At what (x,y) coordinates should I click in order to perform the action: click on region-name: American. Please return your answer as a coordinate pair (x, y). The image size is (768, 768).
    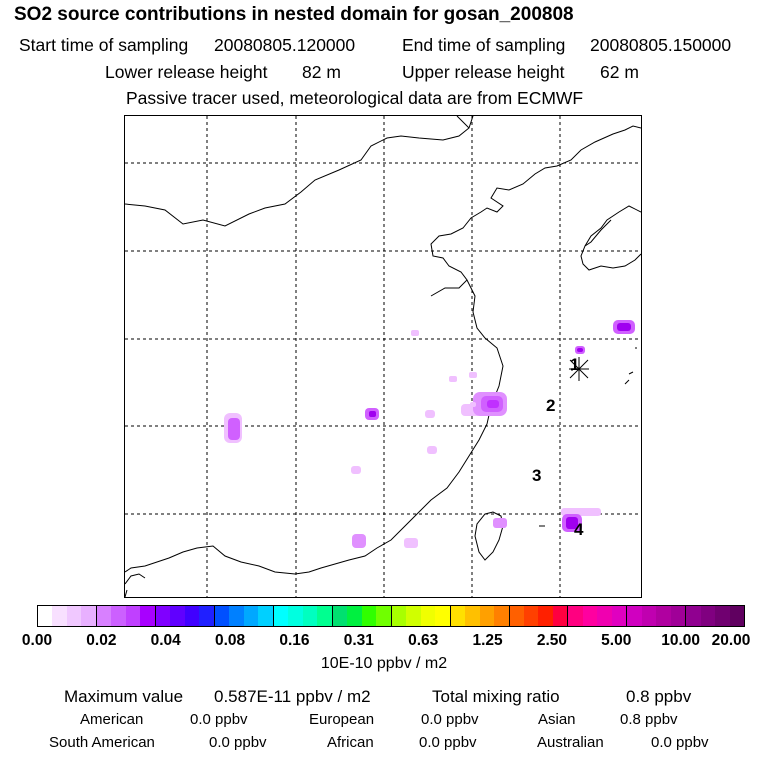
    Looking at the image, I should click on (112, 719).